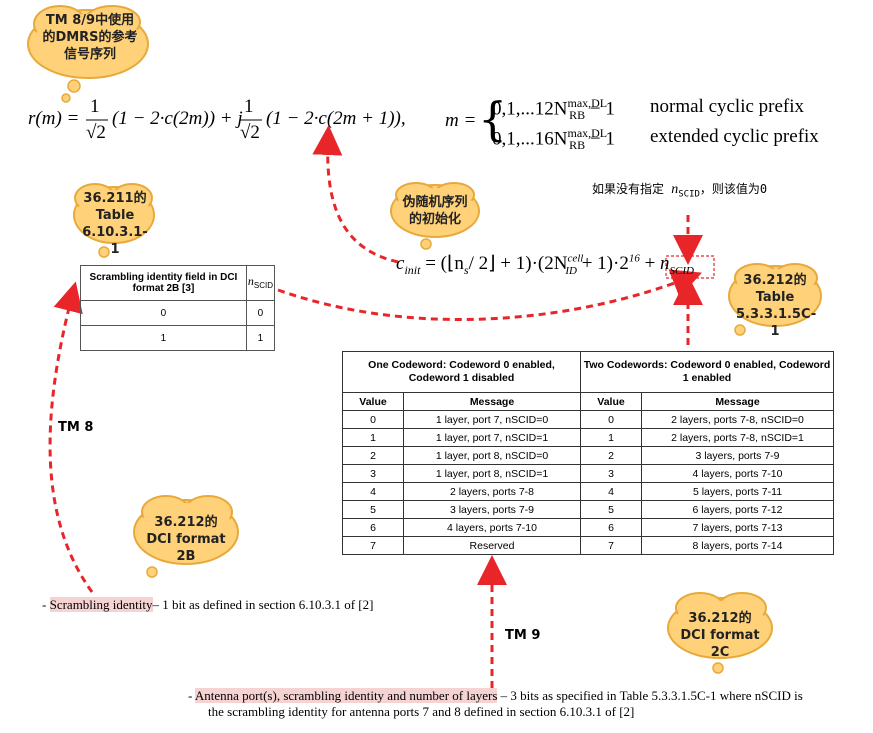 This screenshot has height=733, width=873. I want to click on tm8-label: TM 8, so click(76, 427).